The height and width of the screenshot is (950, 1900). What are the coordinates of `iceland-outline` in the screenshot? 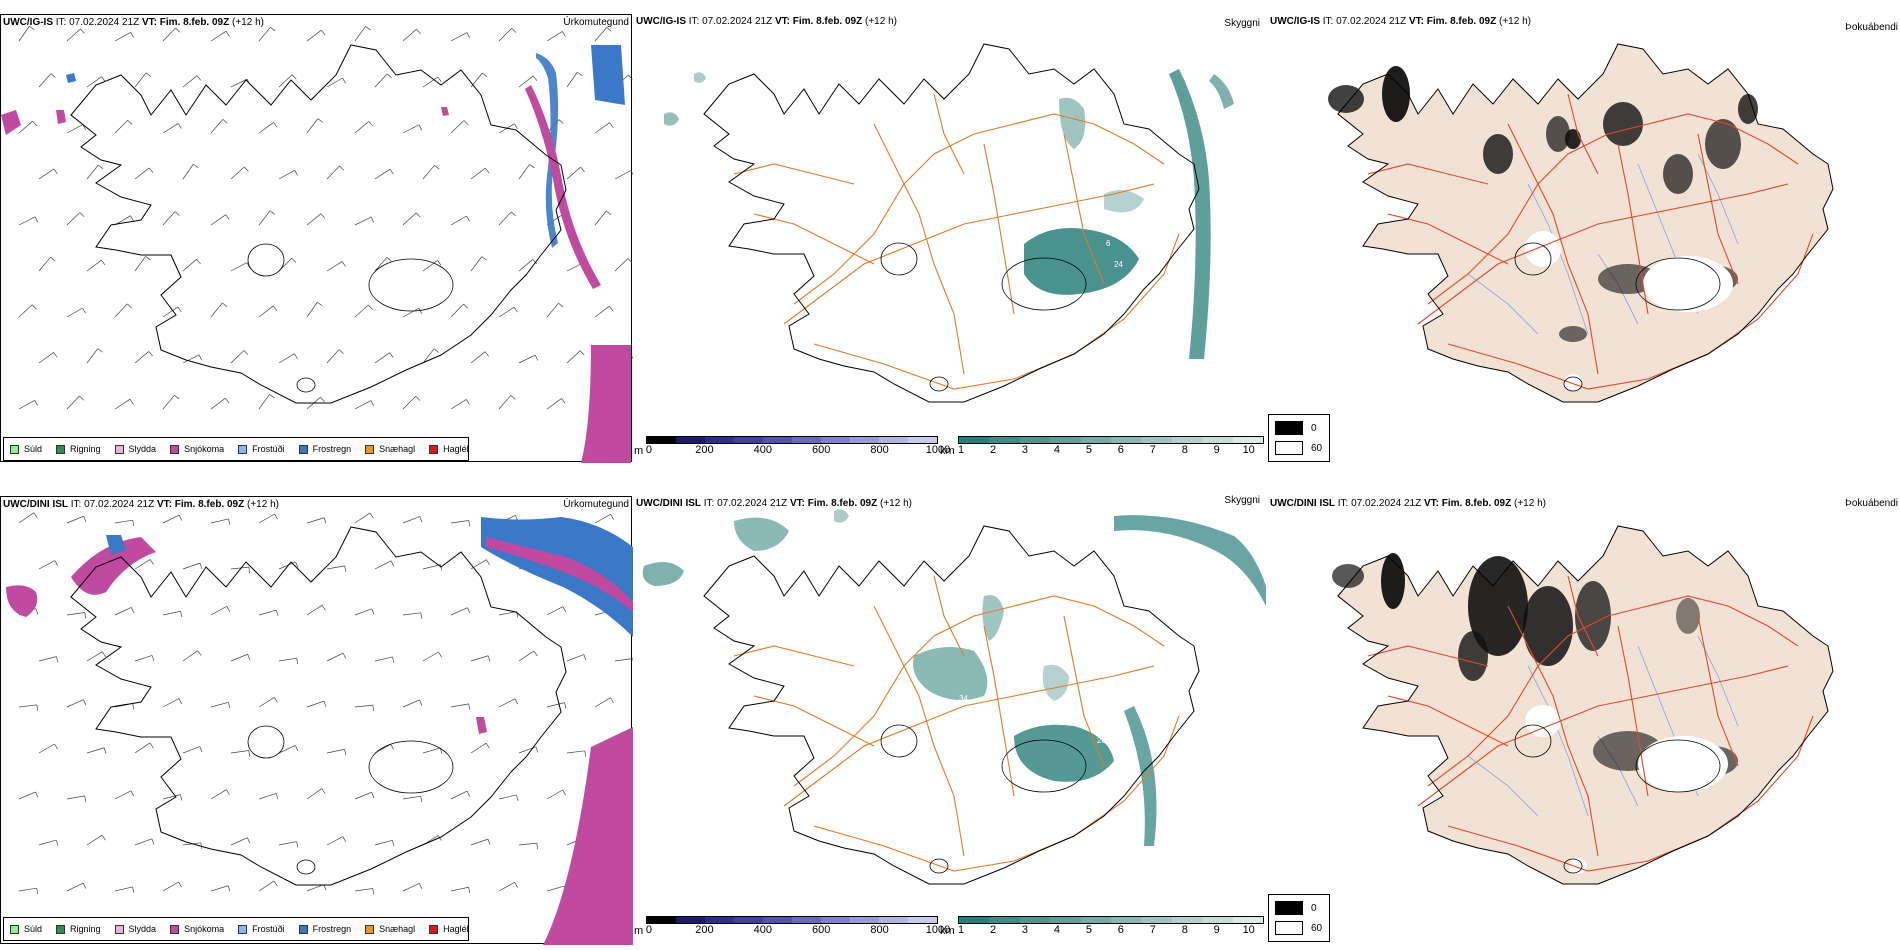 It's located at (318, 224).